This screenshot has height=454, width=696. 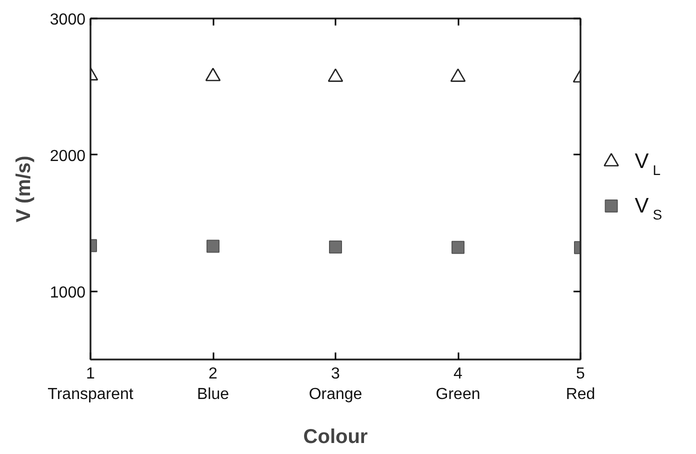 What do you see at coordinates (91, 384) in the screenshot?
I see `x-tick-label: 1 Transparent` at bounding box center [91, 384].